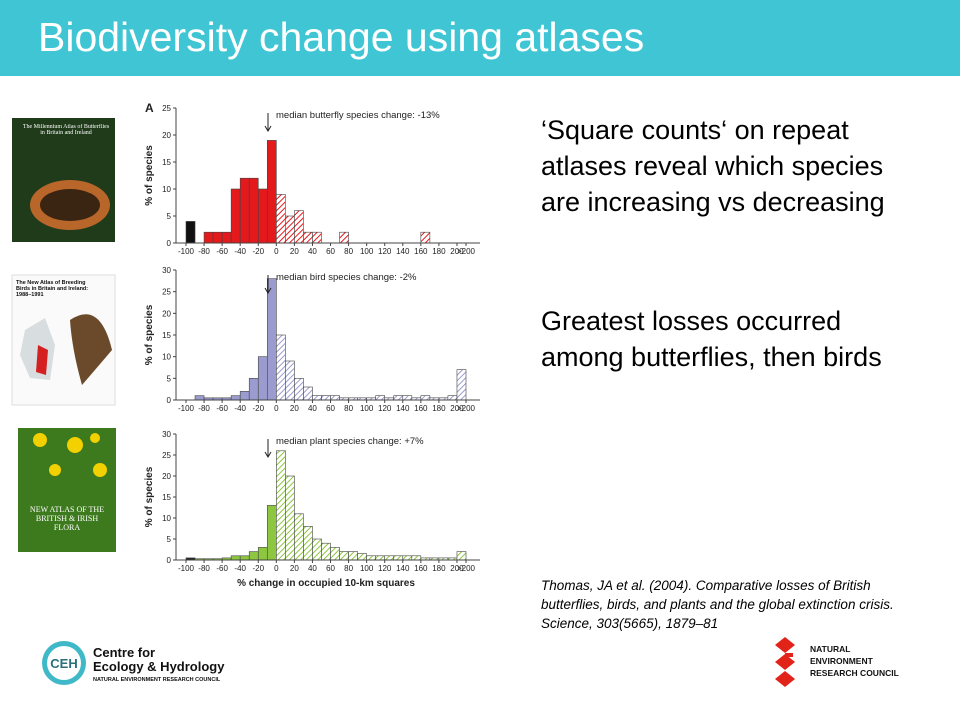 The width and height of the screenshot is (960, 720). I want to click on x-tick-label: 40, so click(312, 408).